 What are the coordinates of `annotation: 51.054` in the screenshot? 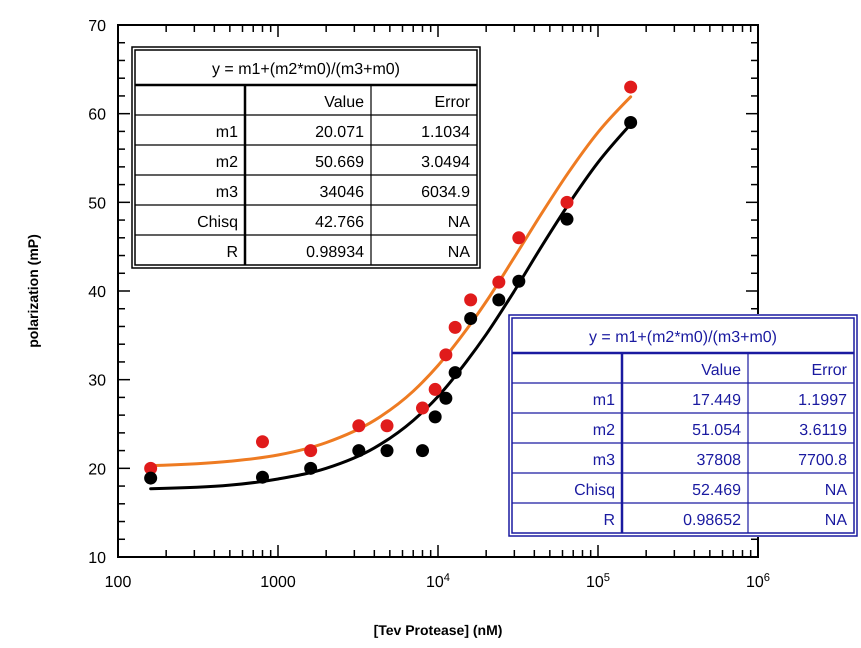 It's located at (717, 430).